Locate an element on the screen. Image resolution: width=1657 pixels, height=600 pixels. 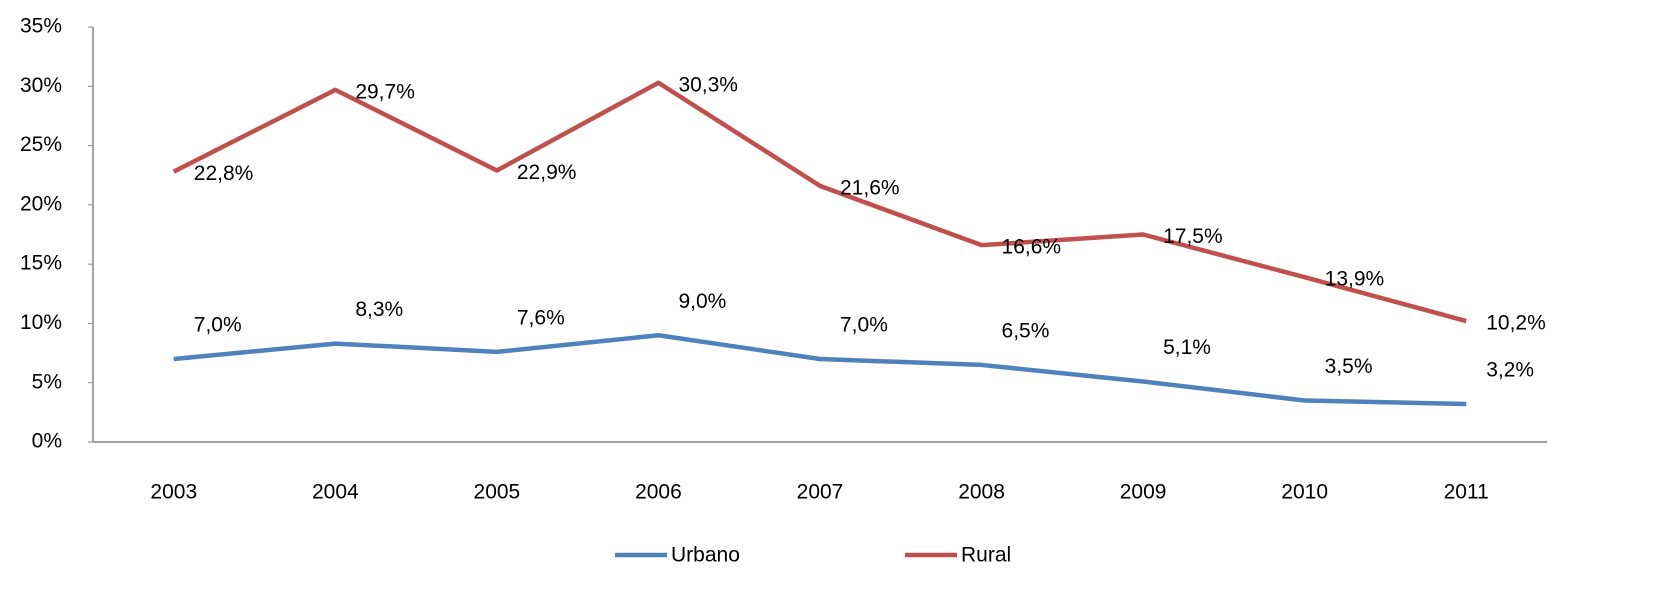
y-tick-label: 30% is located at coordinates (41, 85).